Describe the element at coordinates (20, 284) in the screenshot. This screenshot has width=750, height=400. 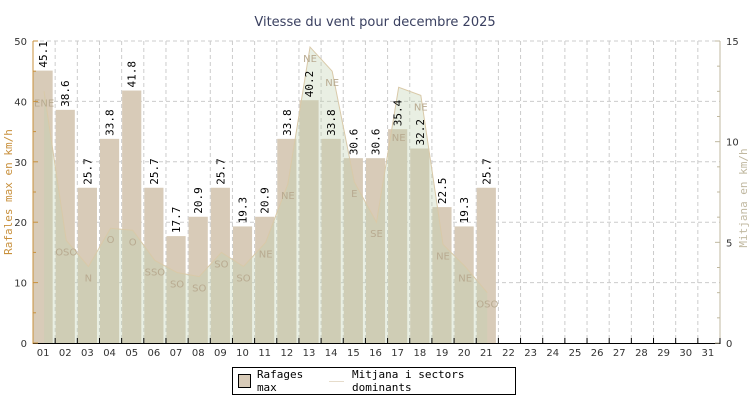
I see `y-tick-label: 10` at that location.